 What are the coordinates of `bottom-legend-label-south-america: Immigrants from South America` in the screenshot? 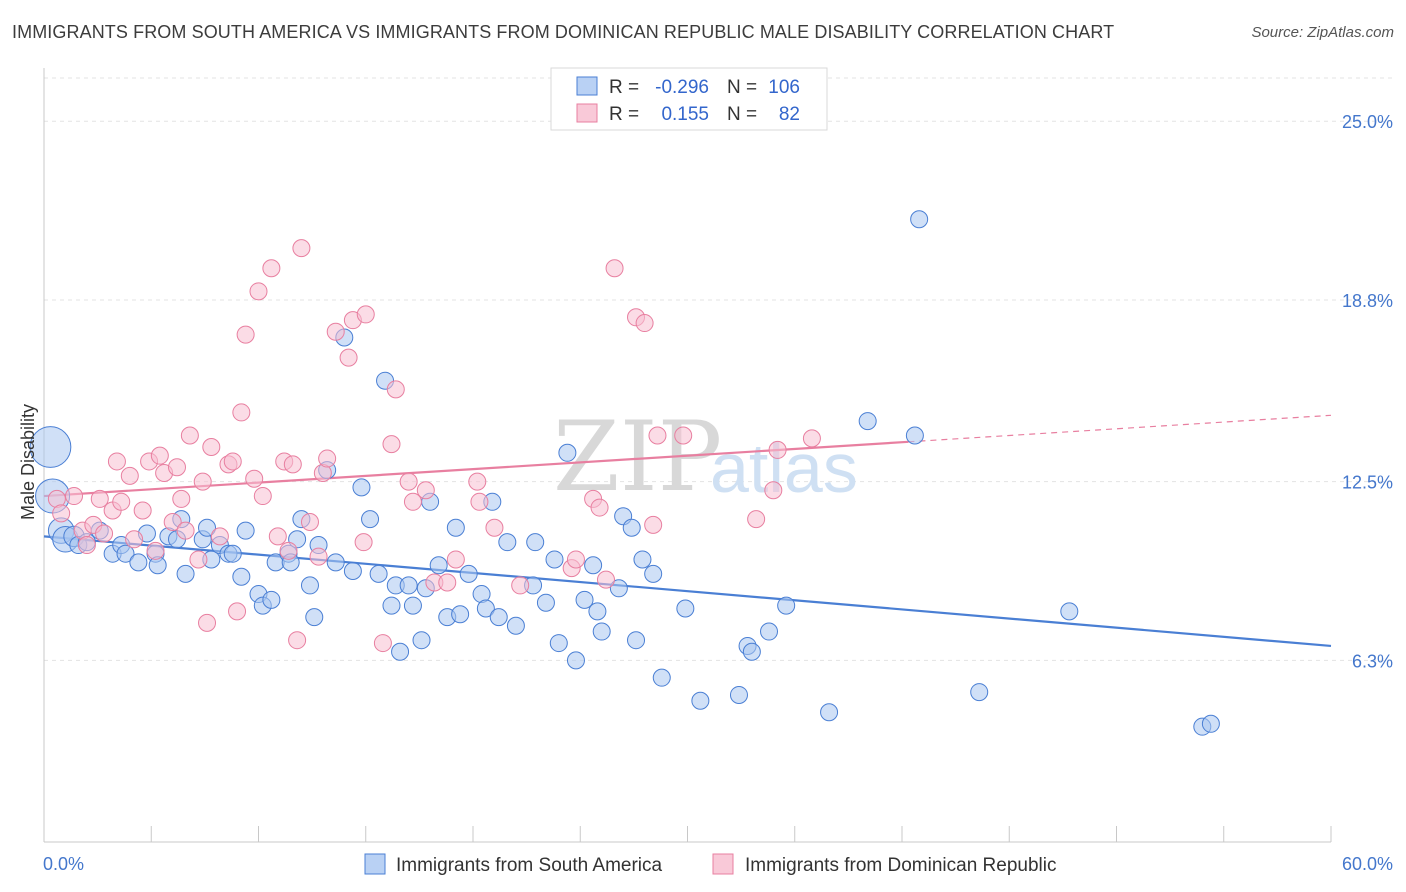 It's located at (529, 865).